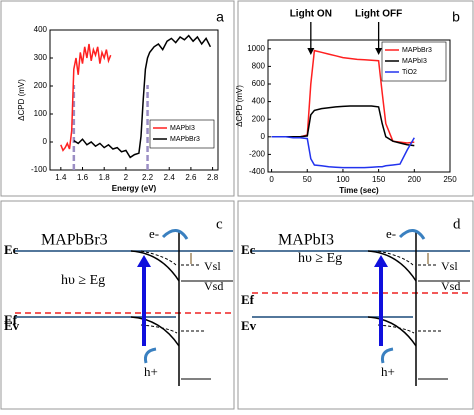  I want to click on y-tick-label: 100, so click(41, 113).